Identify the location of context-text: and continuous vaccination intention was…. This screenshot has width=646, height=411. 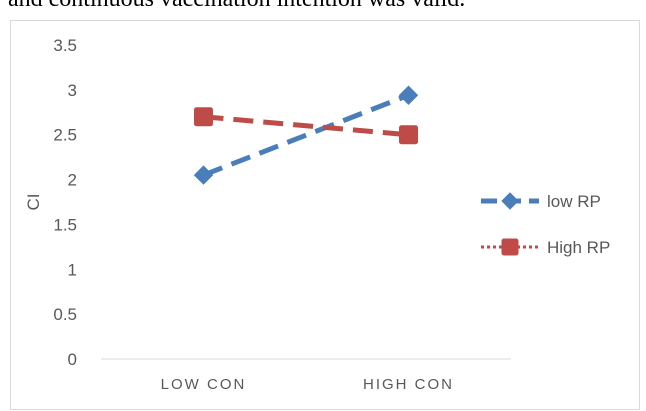
(236, 6).